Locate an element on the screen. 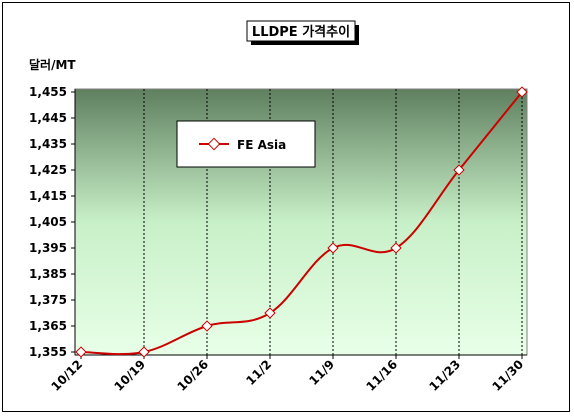  legend-entry-fe-asia: FE Asia is located at coordinates (261, 145).